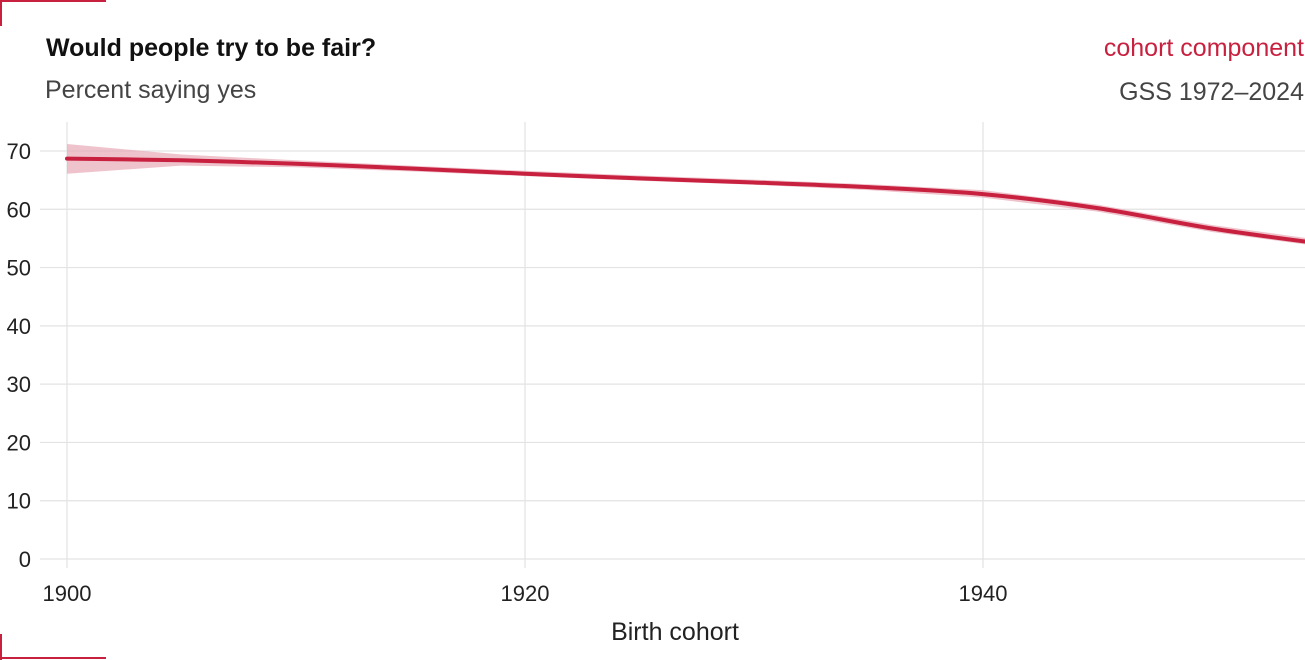 The width and height of the screenshot is (1305, 660). Describe the element at coordinates (53, 1) in the screenshot. I see `corner-mark-top` at that location.